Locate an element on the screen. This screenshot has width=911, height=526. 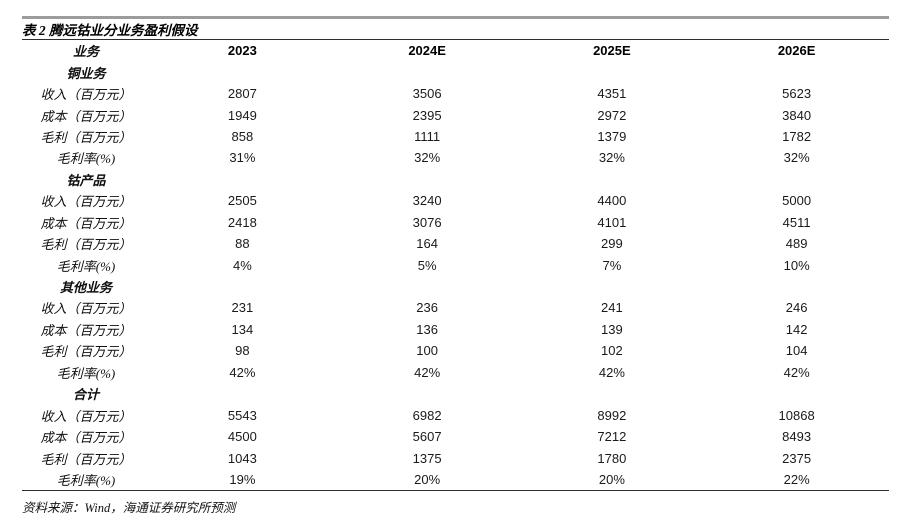
table-row: 毛利率(%) 31% 32% 32% 32% is located at coordinates (455, 157).